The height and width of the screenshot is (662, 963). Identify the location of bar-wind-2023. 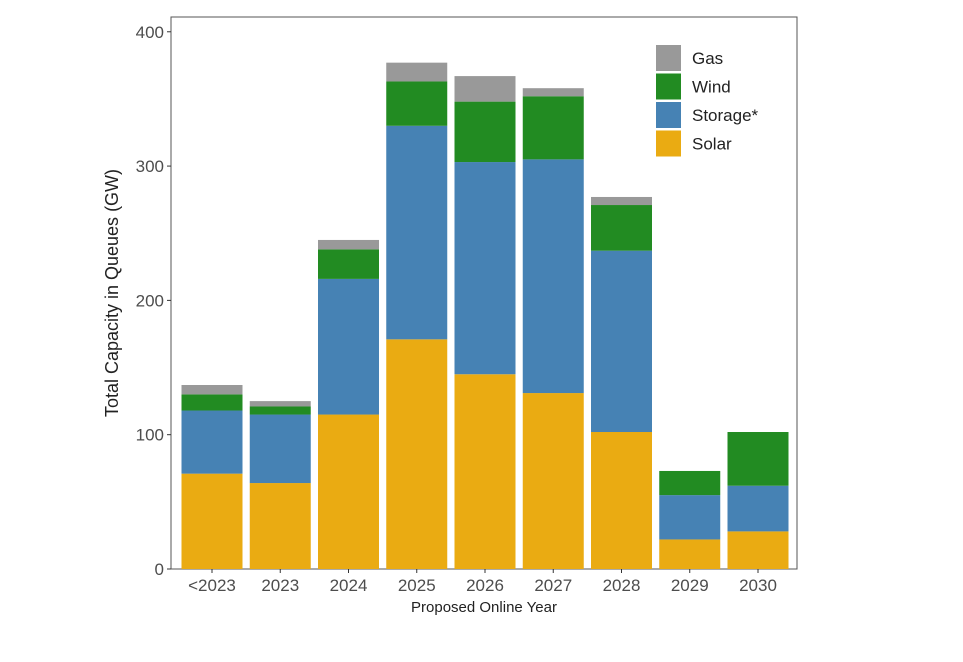
(280, 410).